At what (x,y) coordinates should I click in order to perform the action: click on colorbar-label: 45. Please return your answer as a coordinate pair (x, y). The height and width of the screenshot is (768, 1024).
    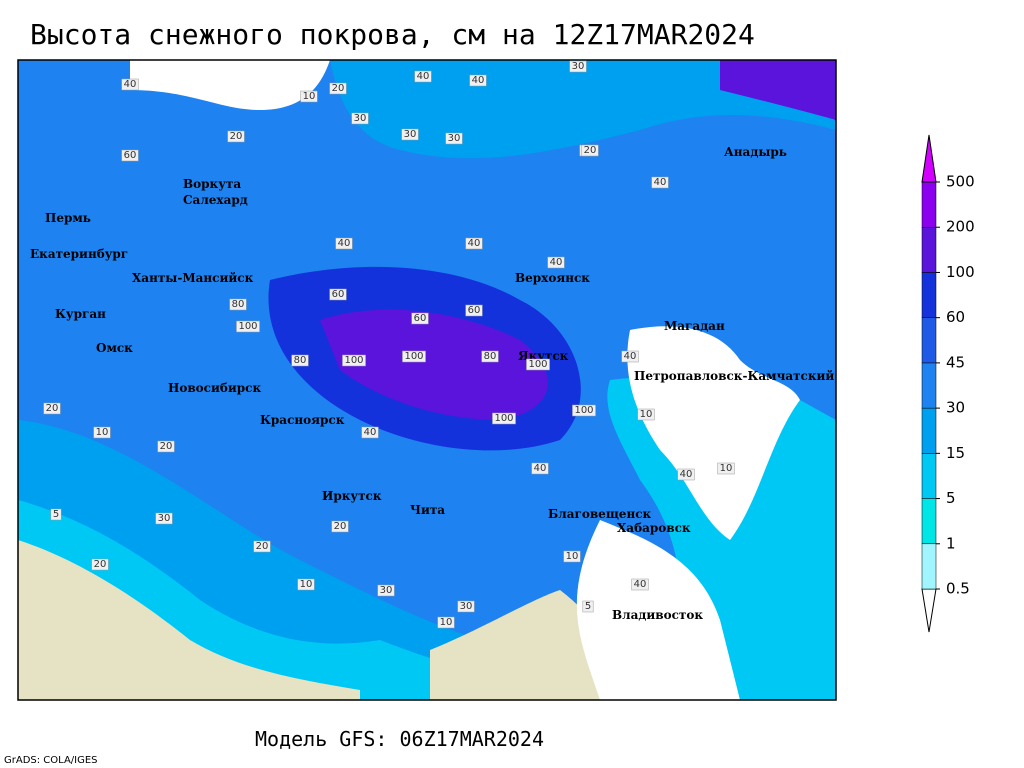
    Looking at the image, I should click on (955, 362).